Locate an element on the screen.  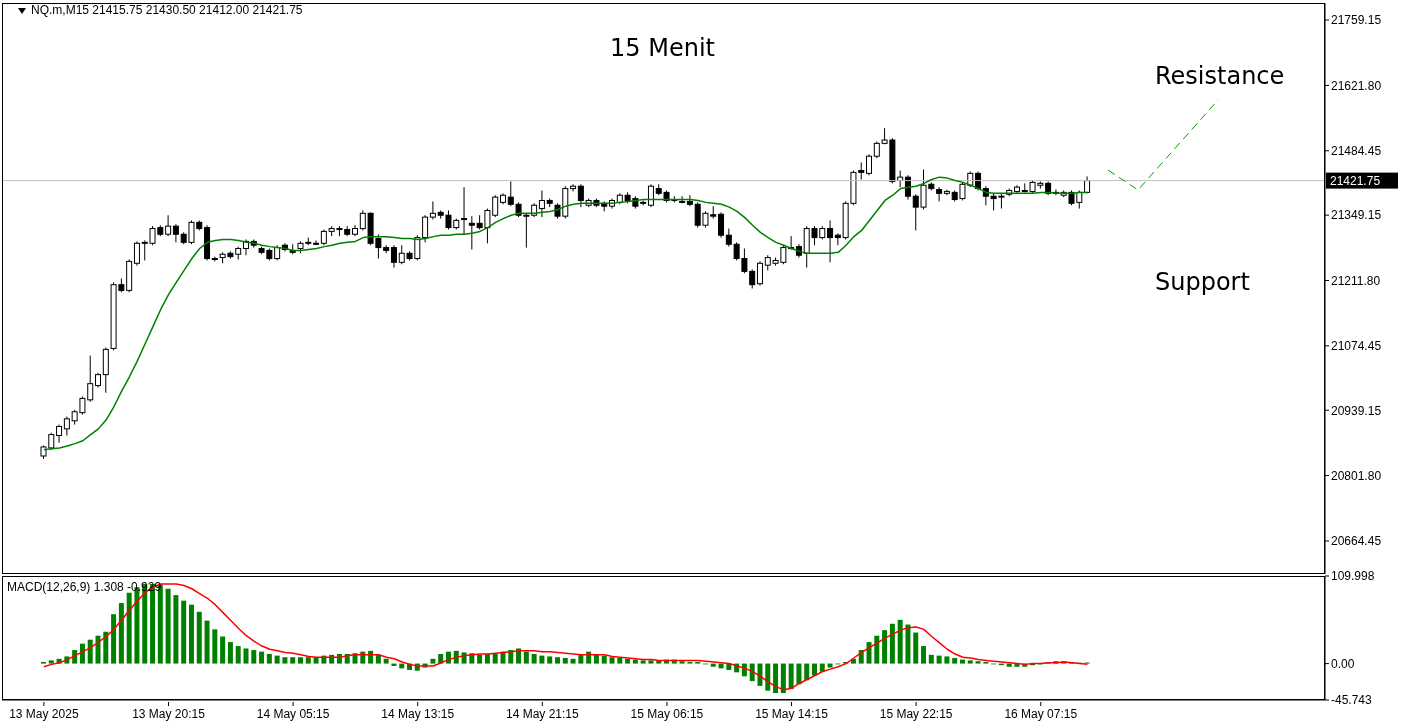
x-tick-label: 14 May 21:15 is located at coordinates (542, 714).